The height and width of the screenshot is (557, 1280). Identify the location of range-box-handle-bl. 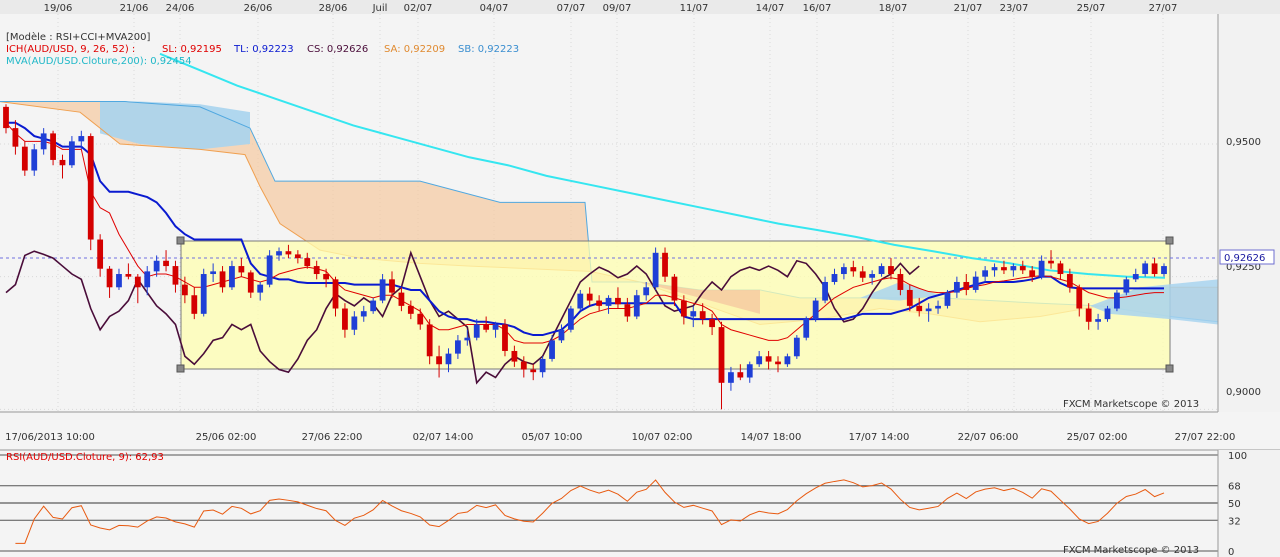
(180, 368).